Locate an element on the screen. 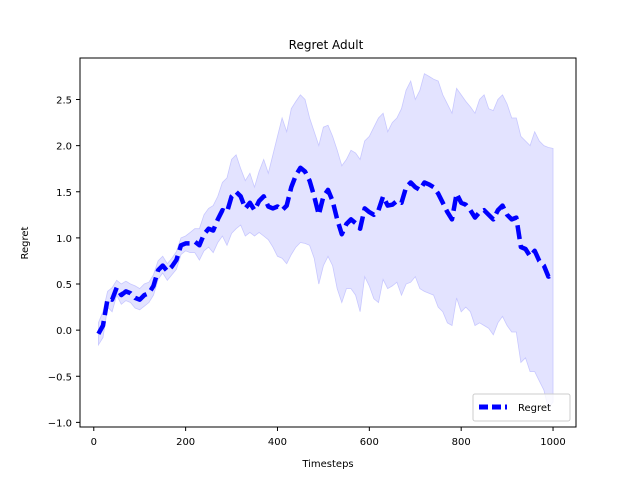 The width and height of the screenshot is (640, 480). x-tick-label: 400 is located at coordinates (277, 442).